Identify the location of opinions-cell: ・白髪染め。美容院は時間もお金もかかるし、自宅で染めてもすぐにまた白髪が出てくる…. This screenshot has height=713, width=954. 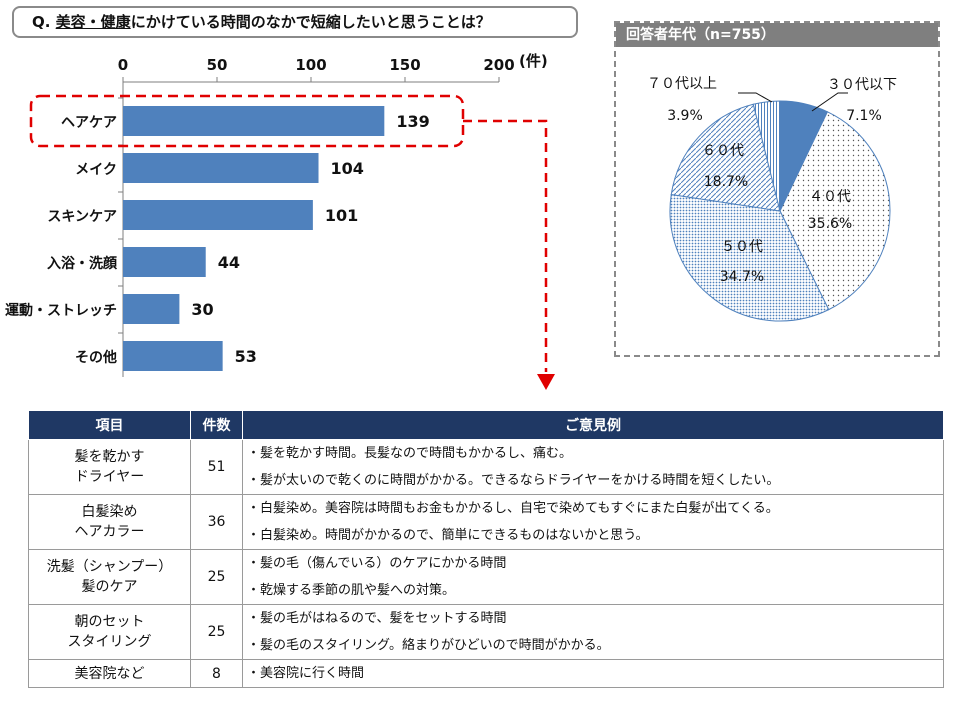
(593, 522).